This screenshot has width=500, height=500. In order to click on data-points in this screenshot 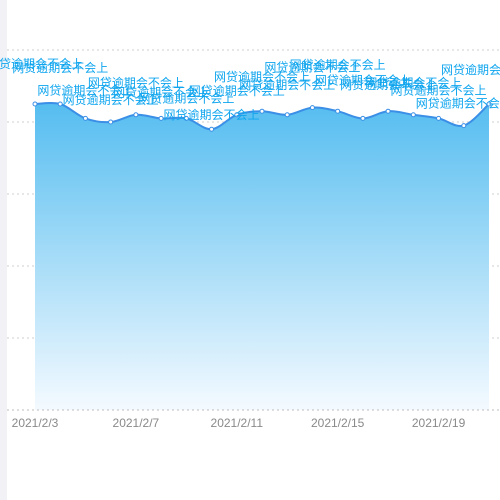, I will do `click(262, 116)`.